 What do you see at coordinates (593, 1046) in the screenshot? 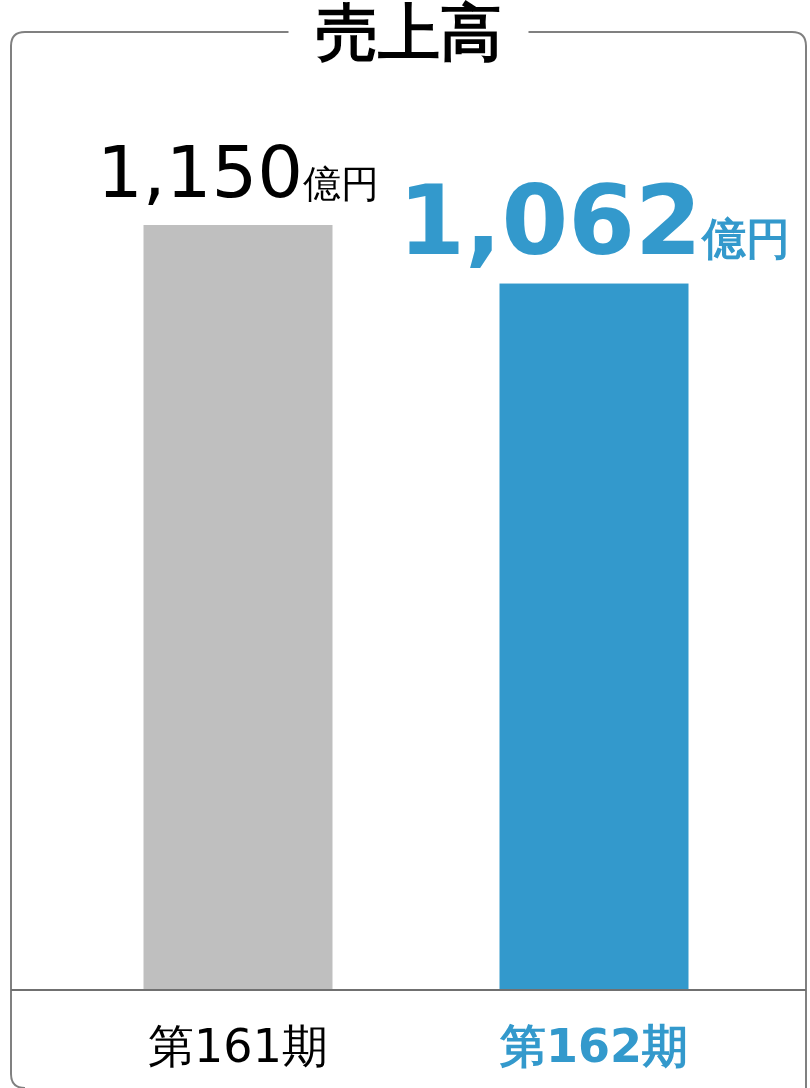
I see `x-tick-label: 第162期` at bounding box center [593, 1046].